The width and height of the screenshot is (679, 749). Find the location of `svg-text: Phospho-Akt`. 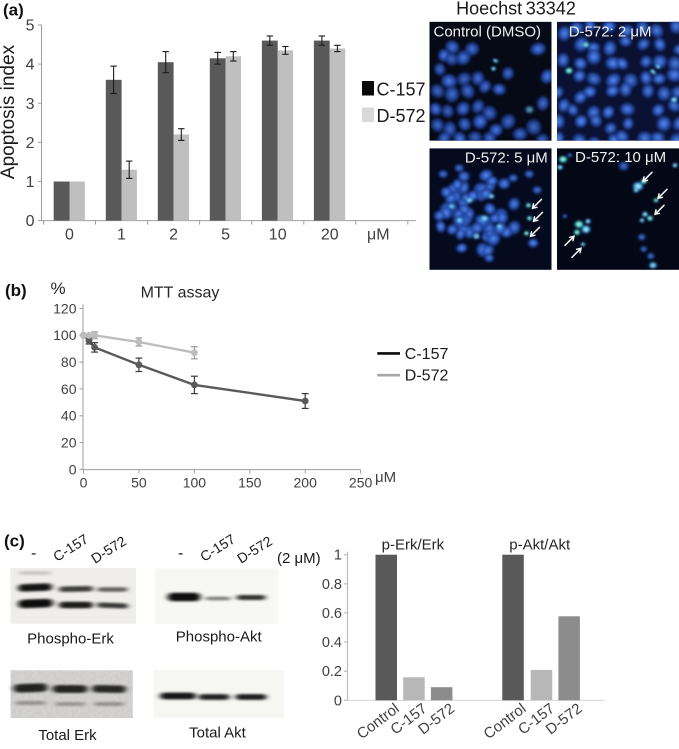

svg-text: Phospho-Akt is located at coordinates (219, 637).